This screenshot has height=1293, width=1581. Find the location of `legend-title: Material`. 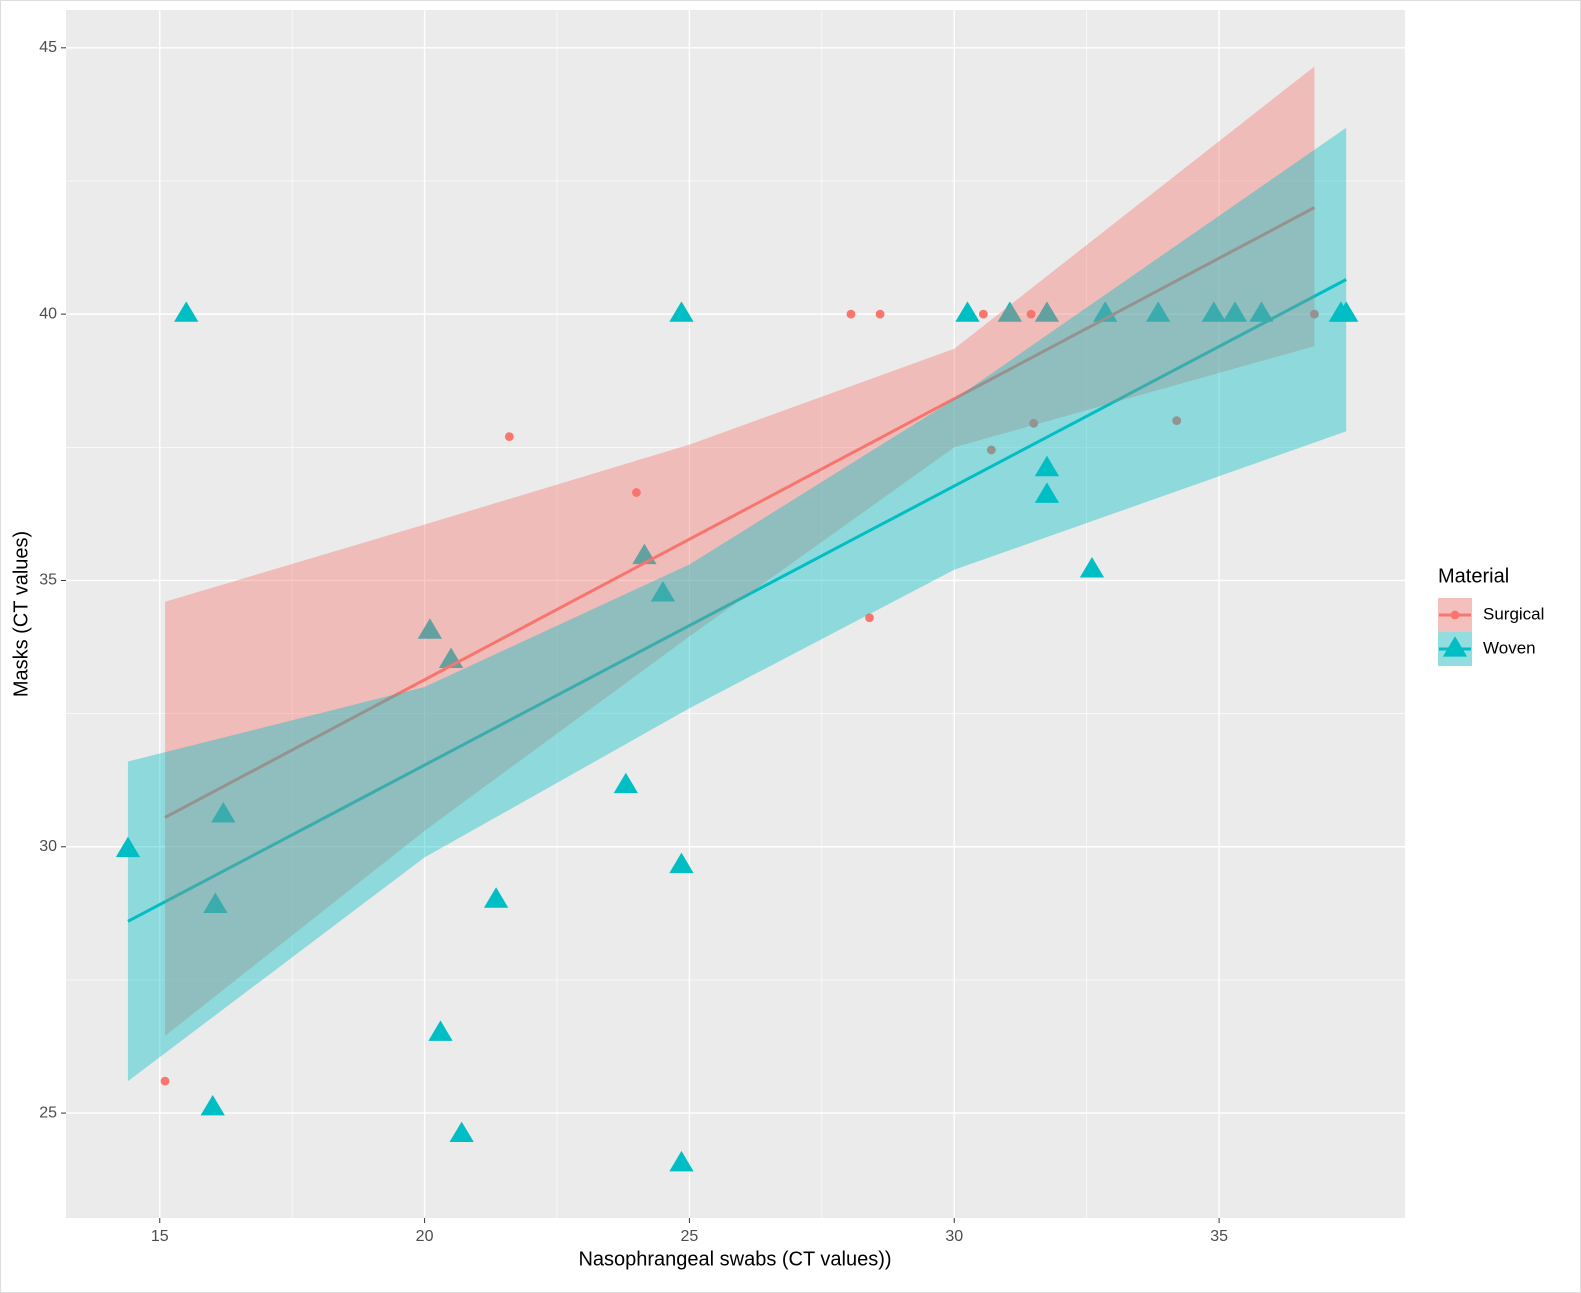

legend-title: Material is located at coordinates (1473, 576).